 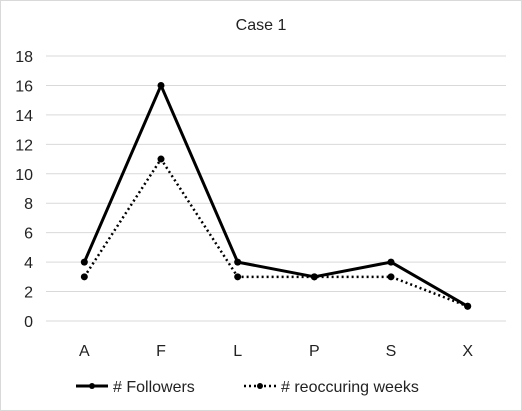 What do you see at coordinates (28, 322) in the screenshot?
I see `y-tick-label: 0` at bounding box center [28, 322].